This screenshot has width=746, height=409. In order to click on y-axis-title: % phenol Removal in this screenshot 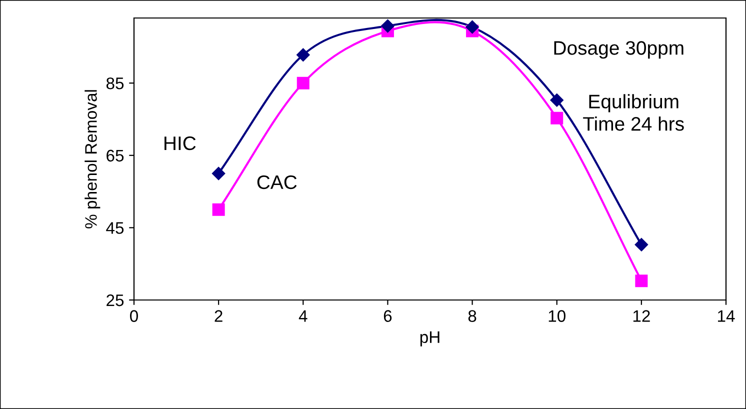, I will do `click(92, 159)`.